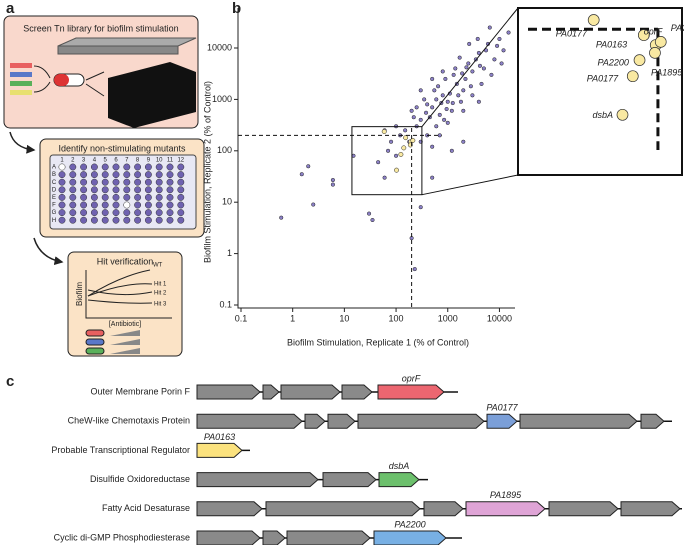 The width and height of the screenshot is (684, 545). Describe the element at coordinates (54, 190) in the screenshot. I see `plate-row-label: D` at that location.